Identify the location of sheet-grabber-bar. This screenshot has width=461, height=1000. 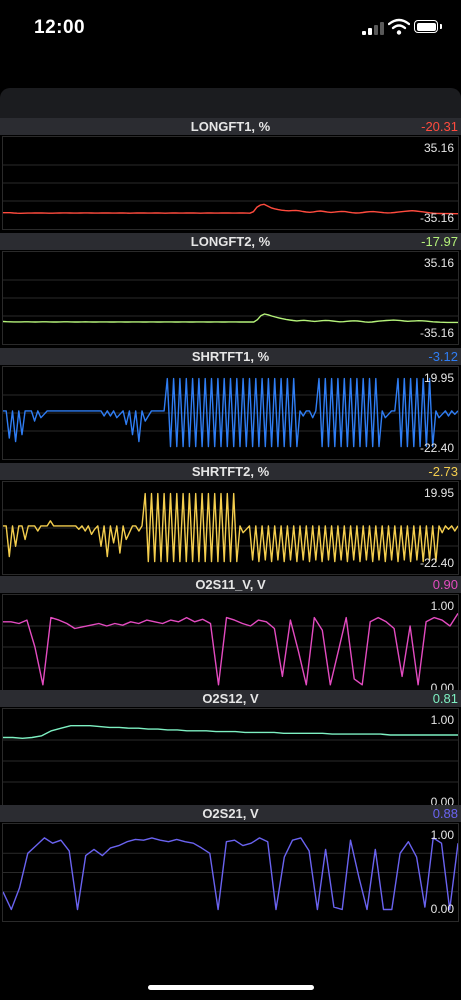
(230, 103).